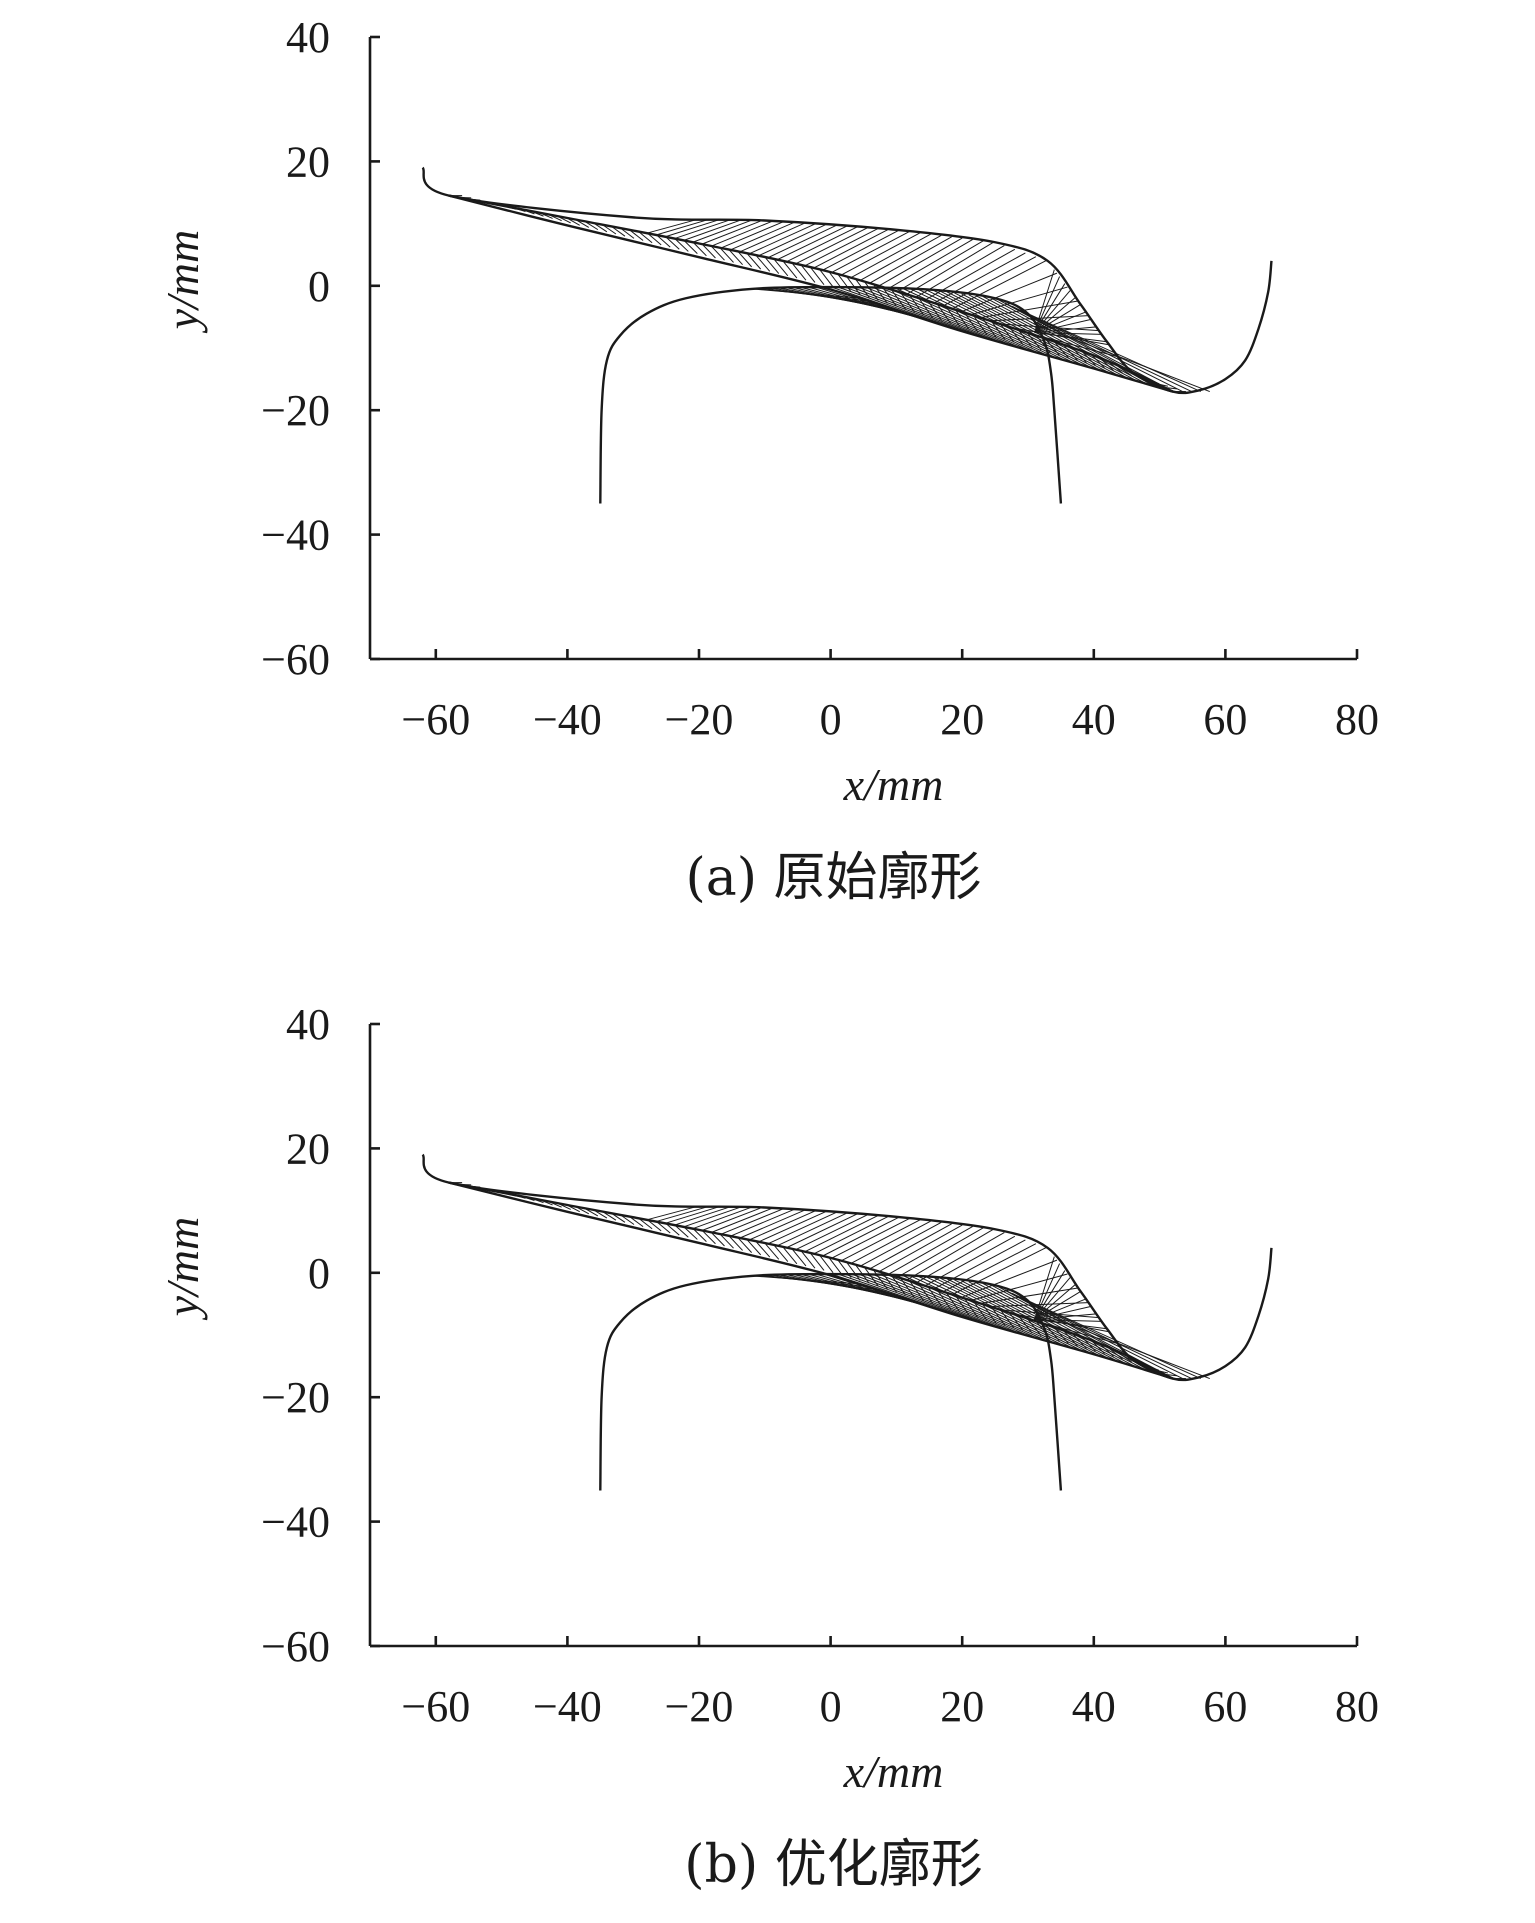 The image size is (1535, 1923). Describe the element at coordinates (567, 1706) in the screenshot. I see `x-tick-label: −40` at that location.